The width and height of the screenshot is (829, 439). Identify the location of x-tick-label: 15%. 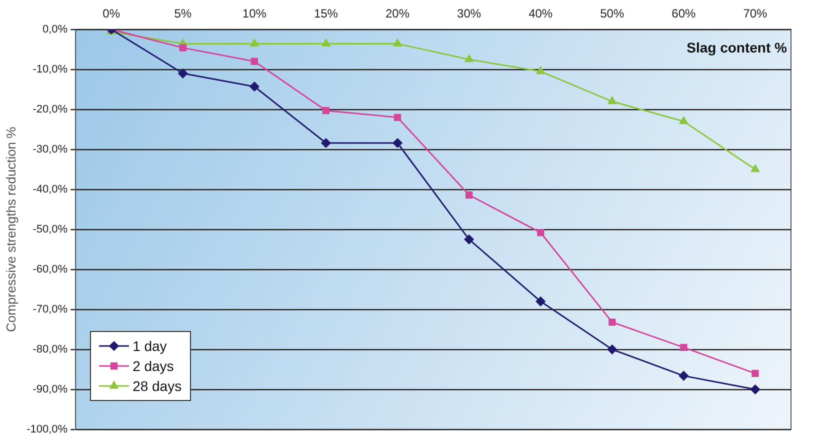
(326, 13).